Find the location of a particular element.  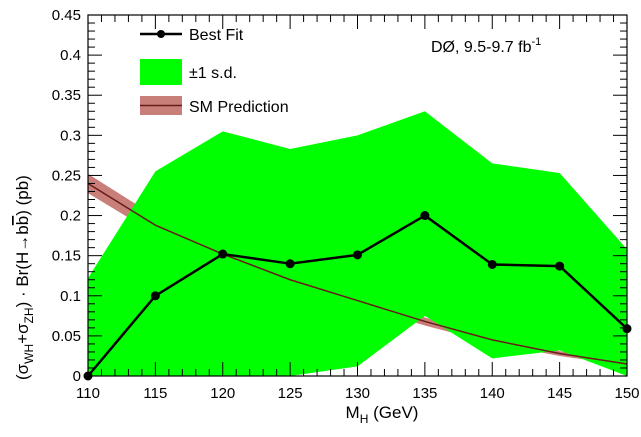

experiment-annotation-sup: -1 is located at coordinates (537, 42).